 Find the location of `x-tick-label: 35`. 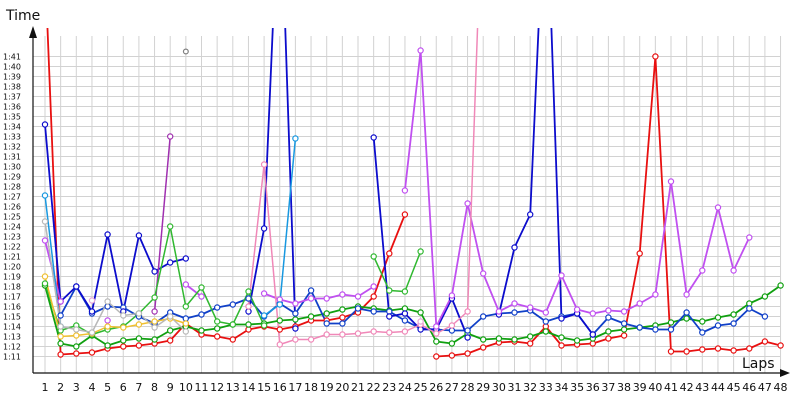

x-tick-label: 35 is located at coordinates (577, 387).